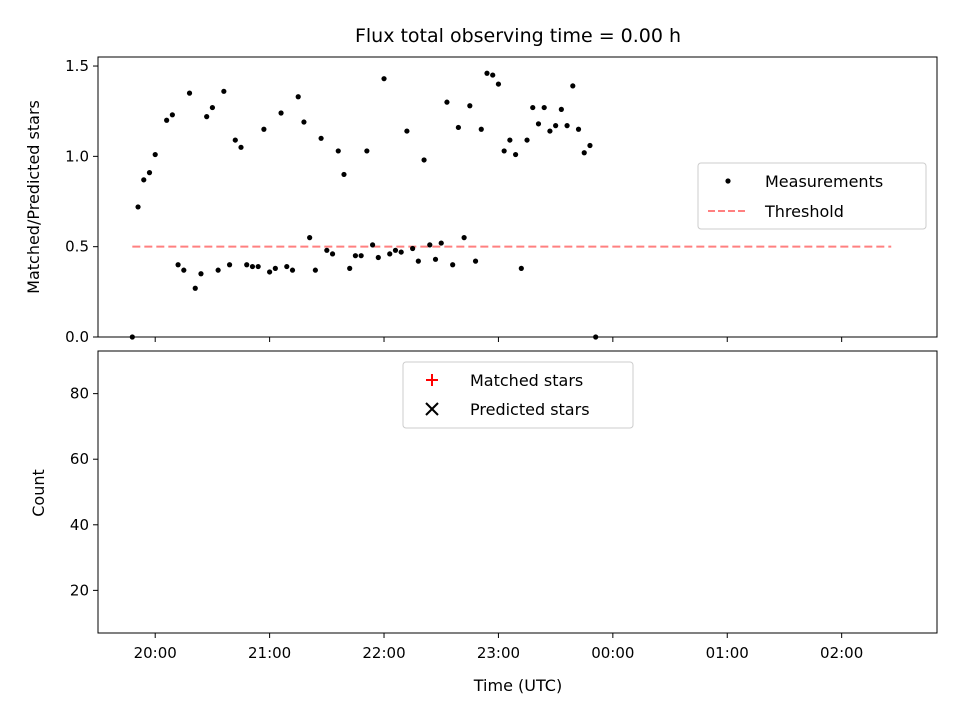 The height and width of the screenshot is (720, 960). Describe the element at coordinates (38, 493) in the screenshot. I see `bottom-y-axis-label: Count` at that location.